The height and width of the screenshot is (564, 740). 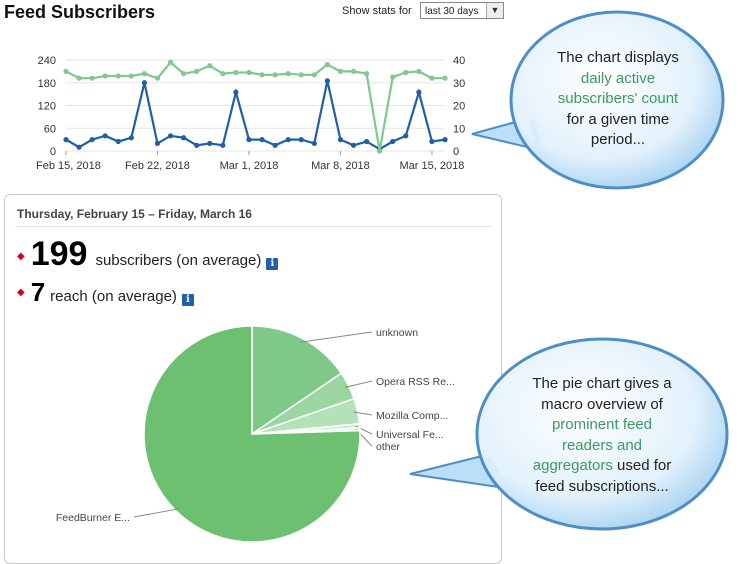 What do you see at coordinates (134, 214) in the screenshot?
I see `date-range-heading: Thursday, February 15 – Friday, March 16` at bounding box center [134, 214].